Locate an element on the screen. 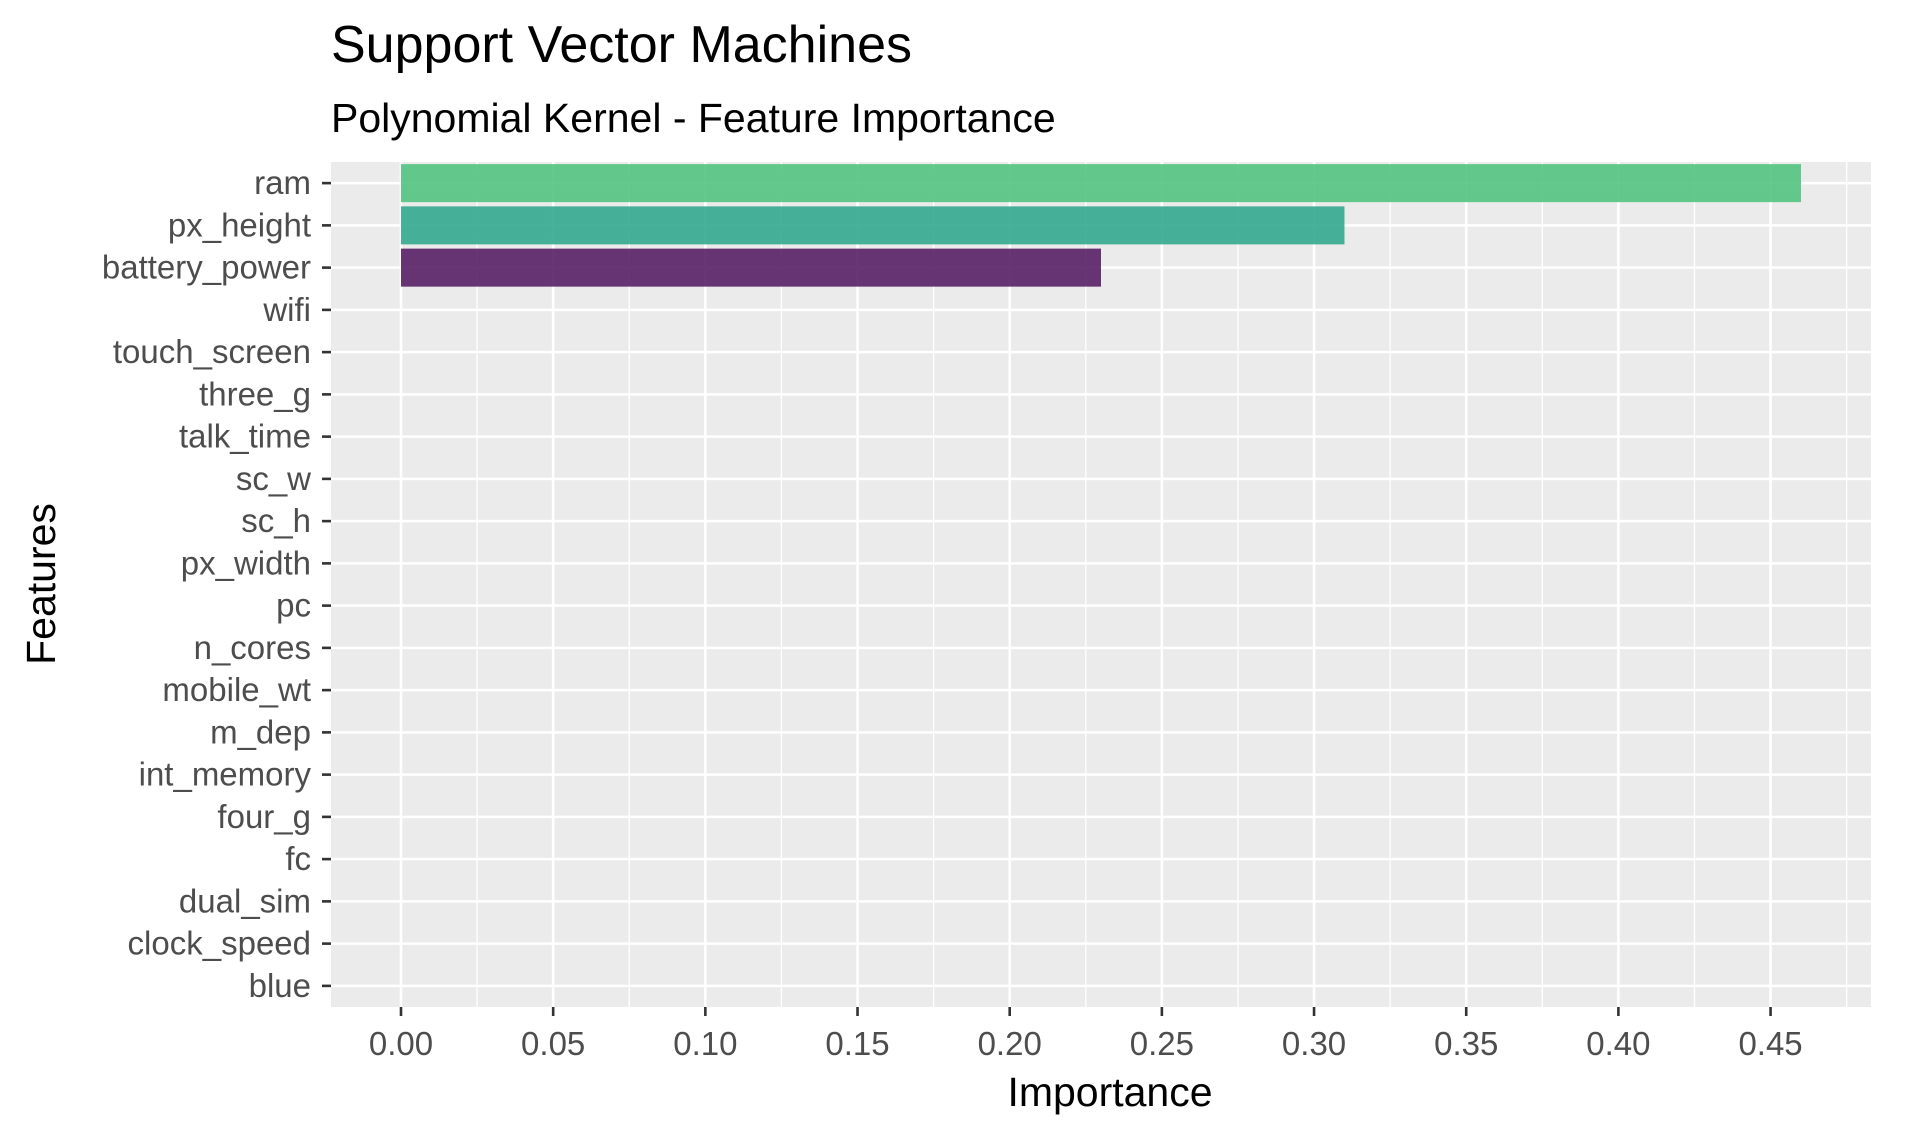  x-tick-label: 0.25 is located at coordinates (1162, 1043).